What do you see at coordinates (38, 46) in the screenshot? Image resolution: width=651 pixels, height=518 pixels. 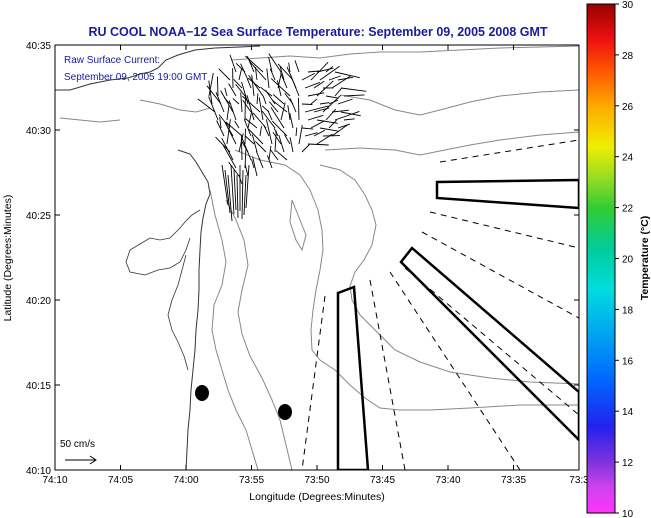 I see `y-tick-label: 40:35` at bounding box center [38, 46].